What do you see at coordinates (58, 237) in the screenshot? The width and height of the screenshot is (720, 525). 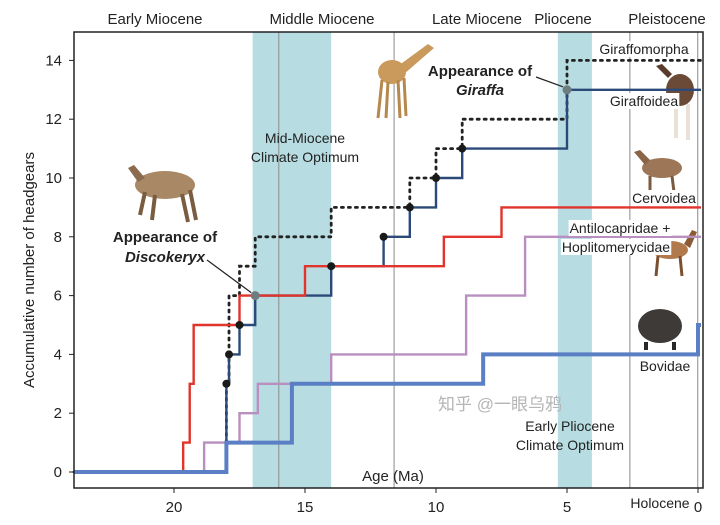 I see `y-tick-label: 8` at bounding box center [58, 237].